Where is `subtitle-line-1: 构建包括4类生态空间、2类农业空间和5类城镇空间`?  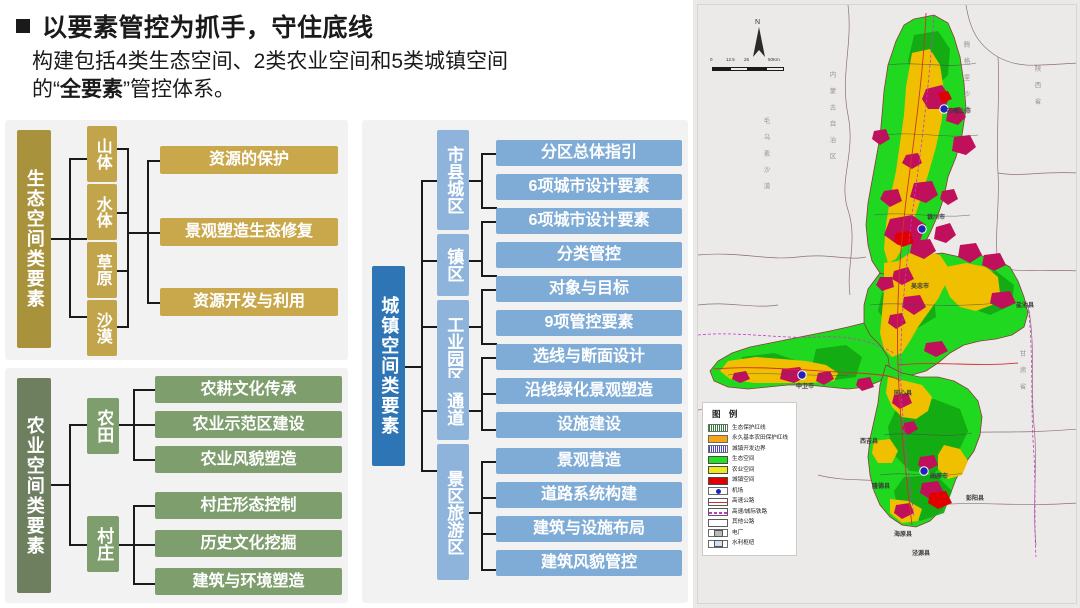 subtitle-line-1: 构建包括4类生态空间、2类农业空间和5类城镇空间 is located at coordinates (270, 61).